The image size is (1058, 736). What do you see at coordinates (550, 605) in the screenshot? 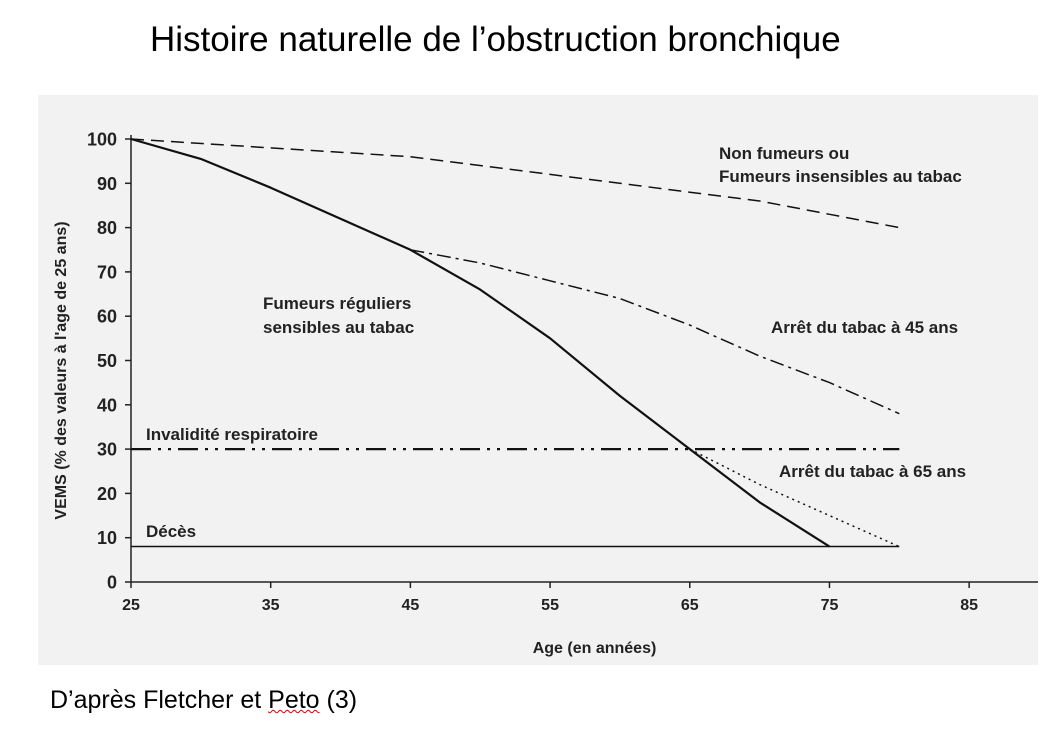
I see `x-tick-label: 55` at bounding box center [550, 605].